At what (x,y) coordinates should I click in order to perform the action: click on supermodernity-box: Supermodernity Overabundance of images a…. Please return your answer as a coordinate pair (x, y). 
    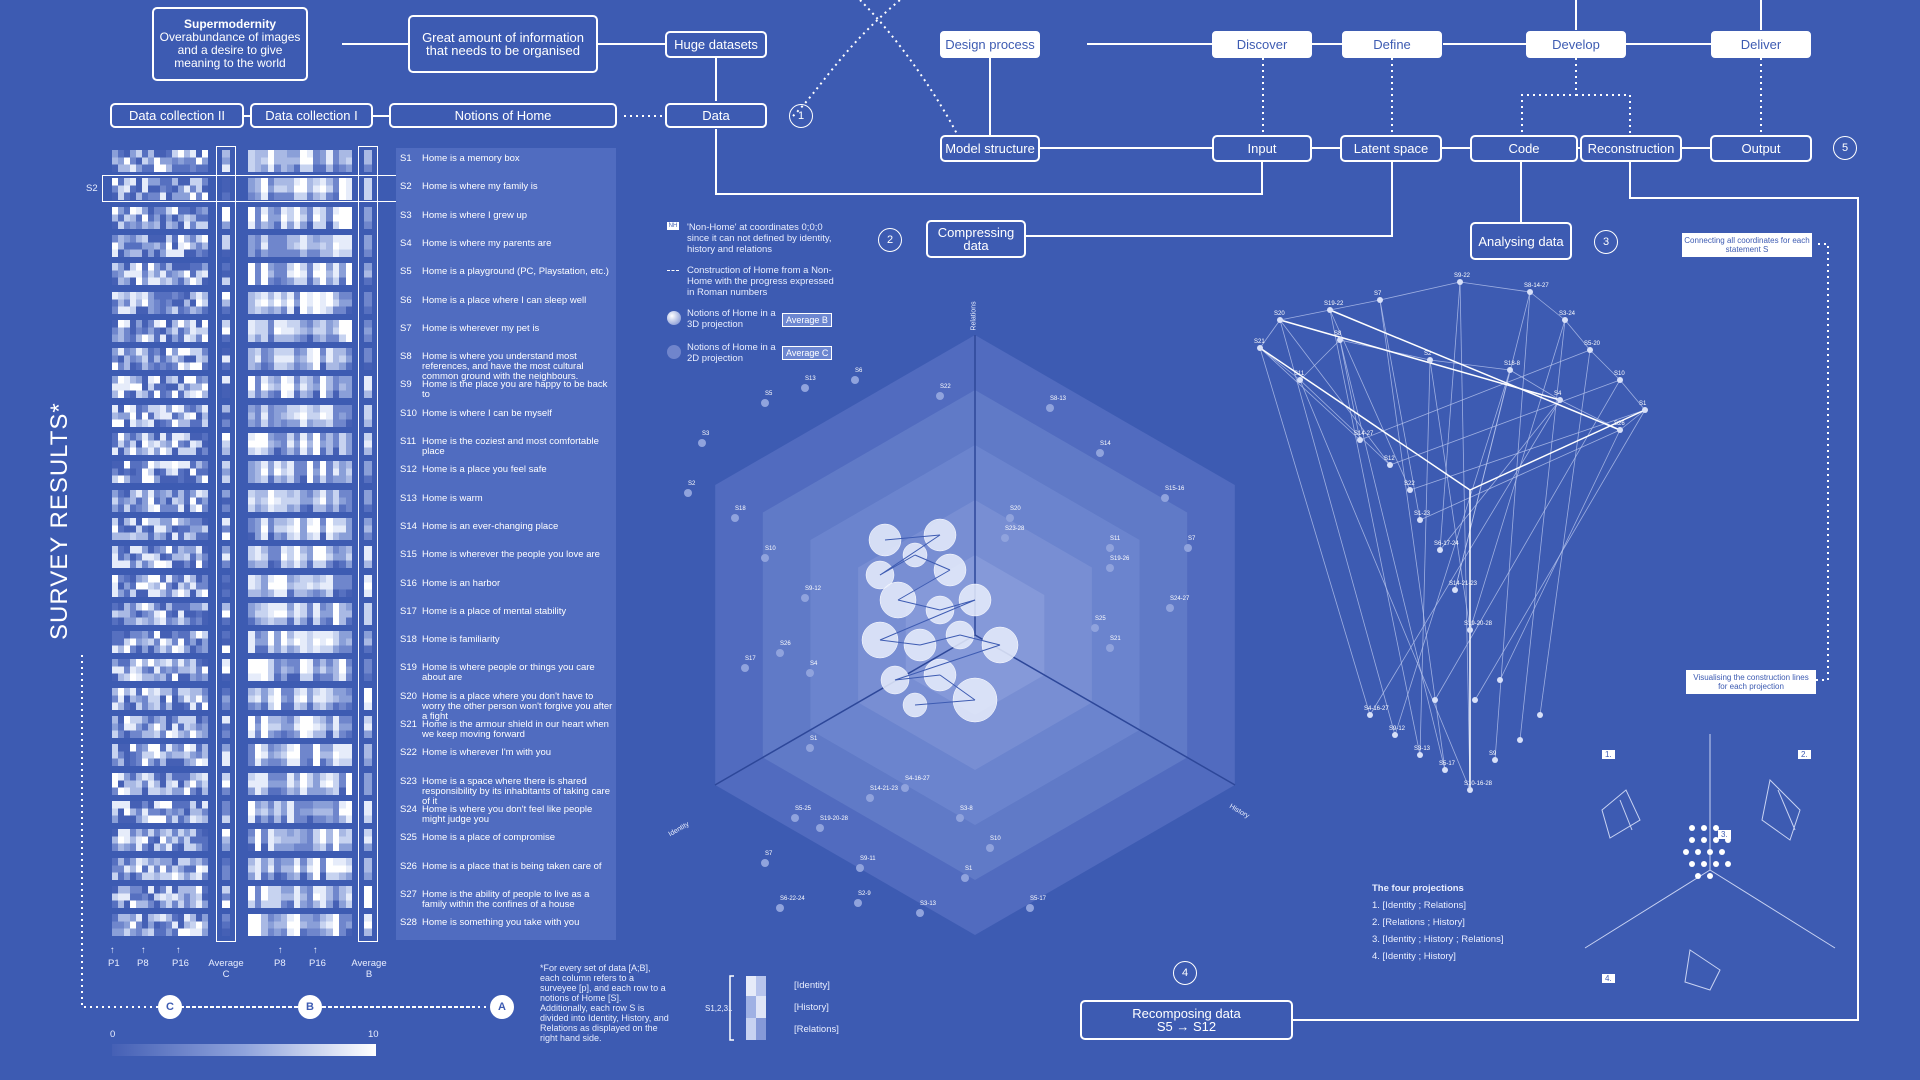
    Looking at the image, I should click on (230, 44).